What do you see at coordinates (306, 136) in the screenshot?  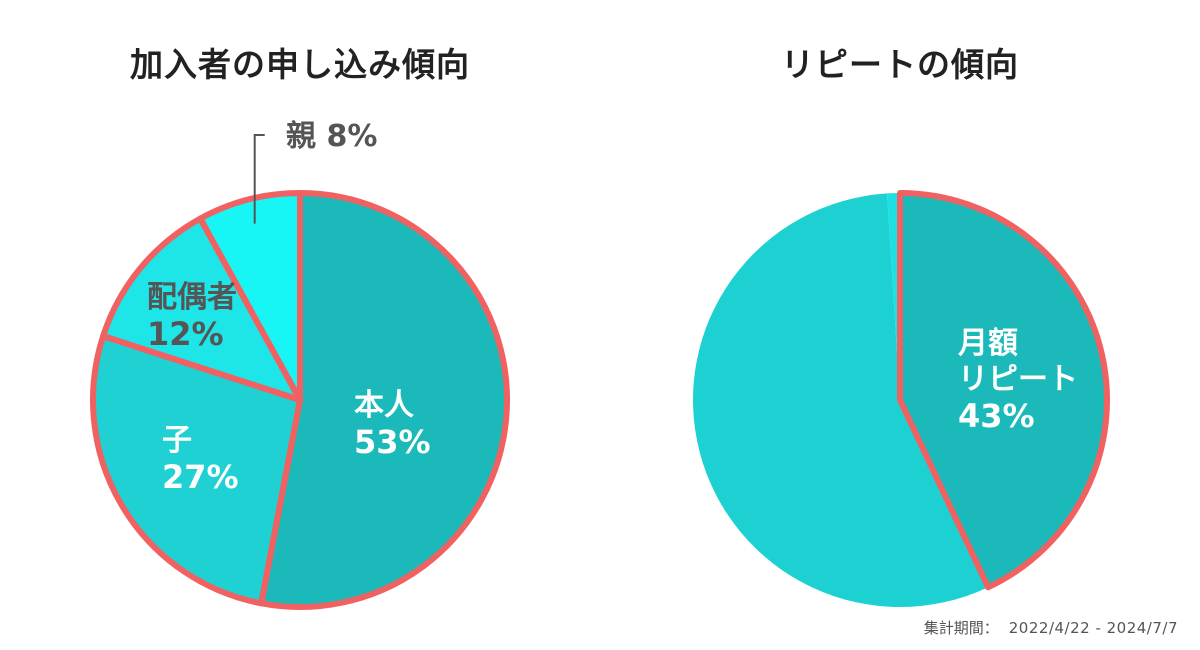 I see `slice-label-name: 親` at bounding box center [306, 136].